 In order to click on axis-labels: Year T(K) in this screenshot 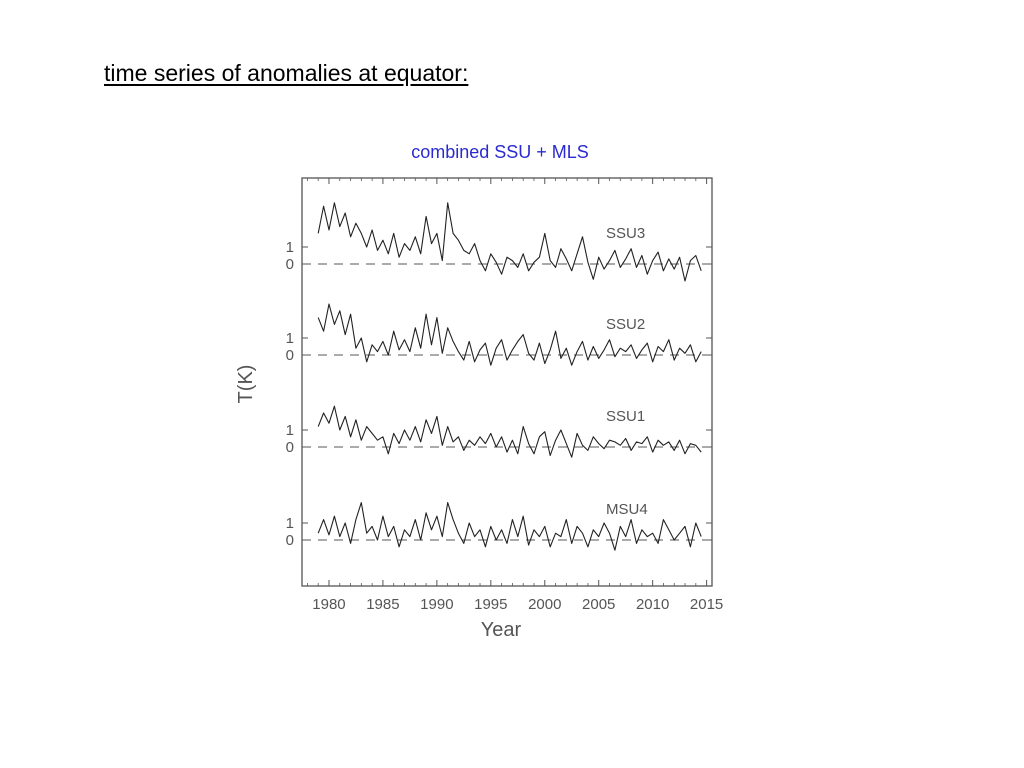, I will do `click(378, 503)`.